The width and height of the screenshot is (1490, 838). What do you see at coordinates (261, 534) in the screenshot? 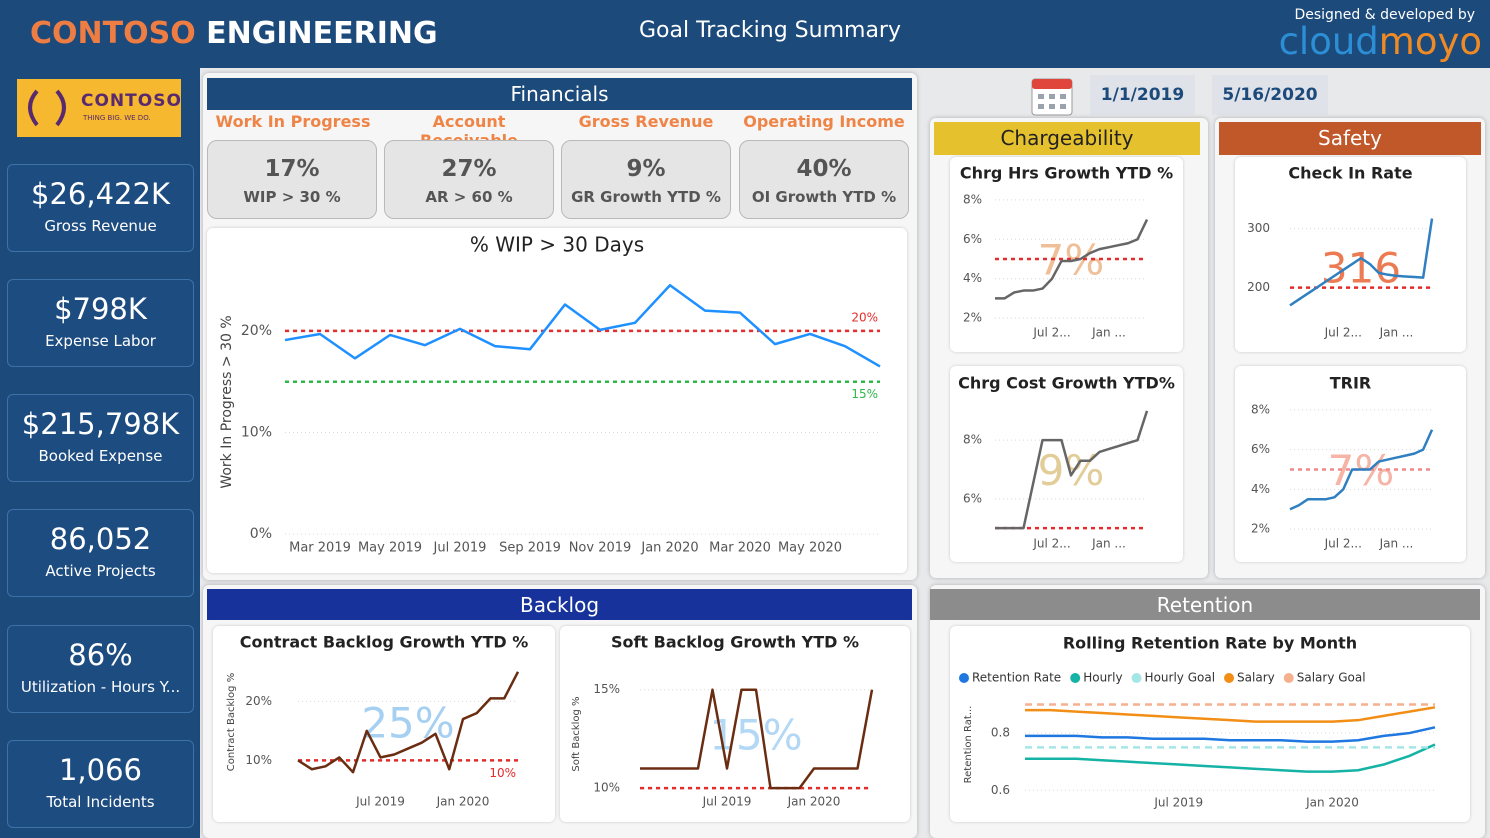
I see `y-tick-label: 0%` at bounding box center [261, 534].